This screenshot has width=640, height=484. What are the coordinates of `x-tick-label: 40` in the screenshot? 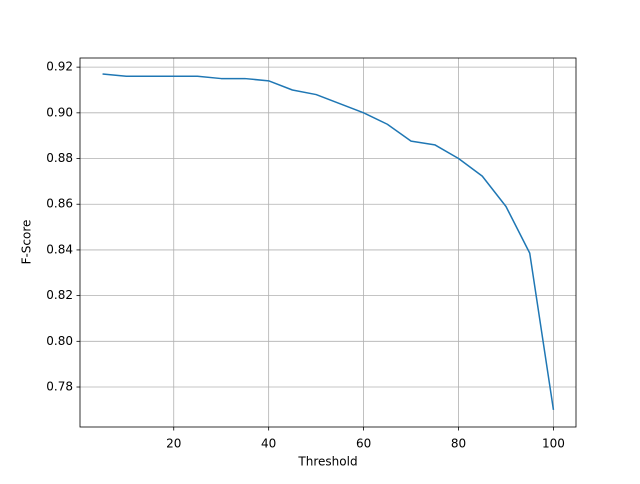 It's located at (268, 444).